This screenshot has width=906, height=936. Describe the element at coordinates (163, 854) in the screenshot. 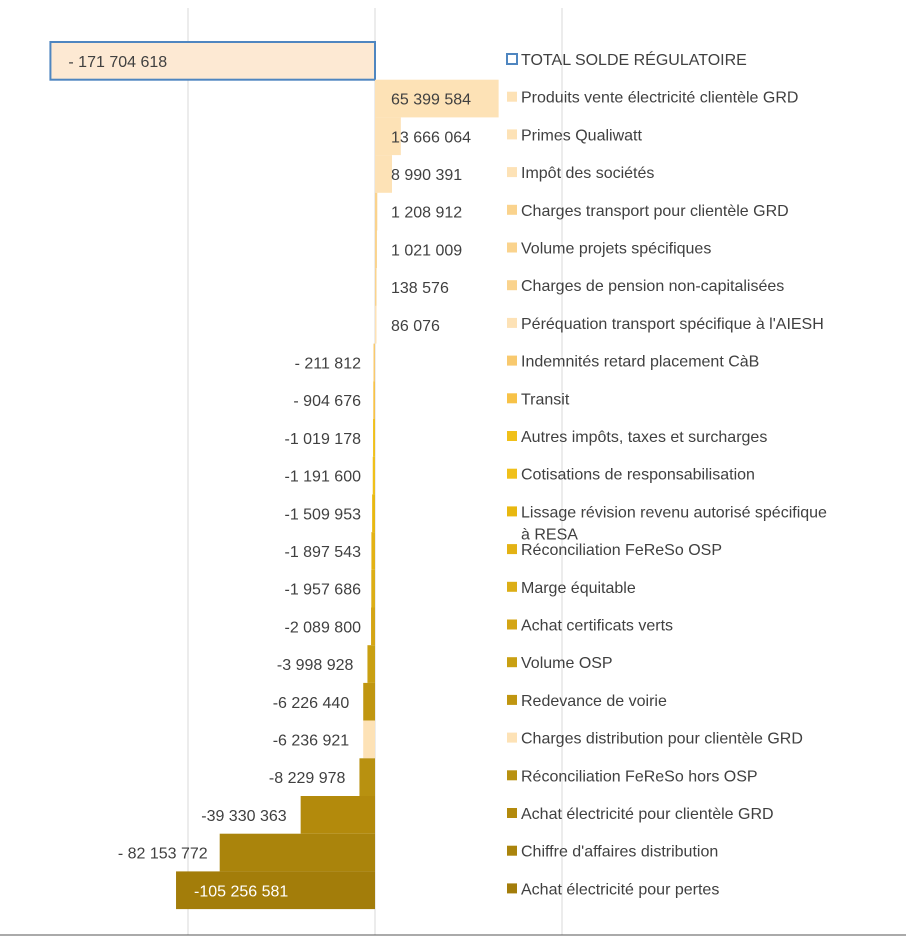

I see `value-label-21: - 82 153 772` at that location.